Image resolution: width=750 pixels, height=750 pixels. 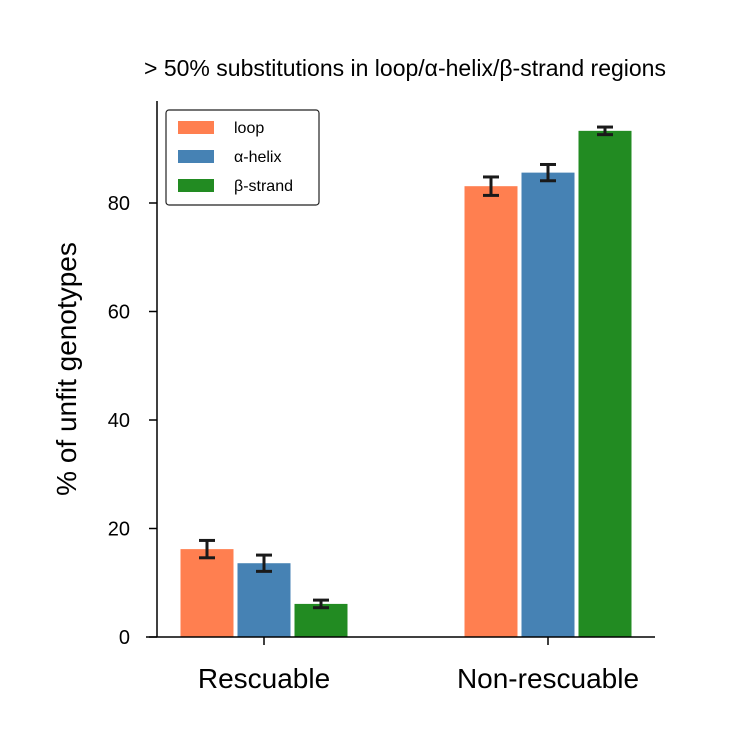 What do you see at coordinates (491, 411) in the screenshot?
I see `bar-loop-non-rescuable` at bounding box center [491, 411].